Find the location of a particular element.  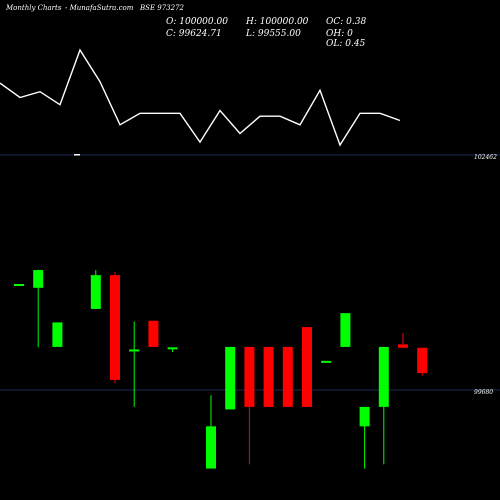

price-label-top: 102462 is located at coordinates (485, 157).